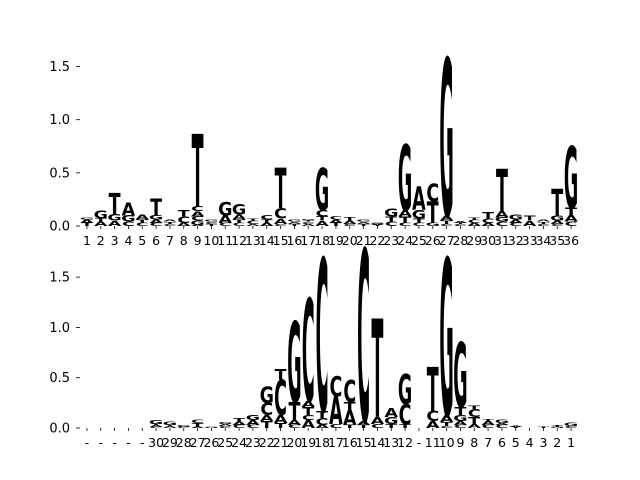 The width and height of the screenshot is (640, 480). Describe the element at coordinates (350, 240) in the screenshot. I see `x-tick-label: 20` at that location.